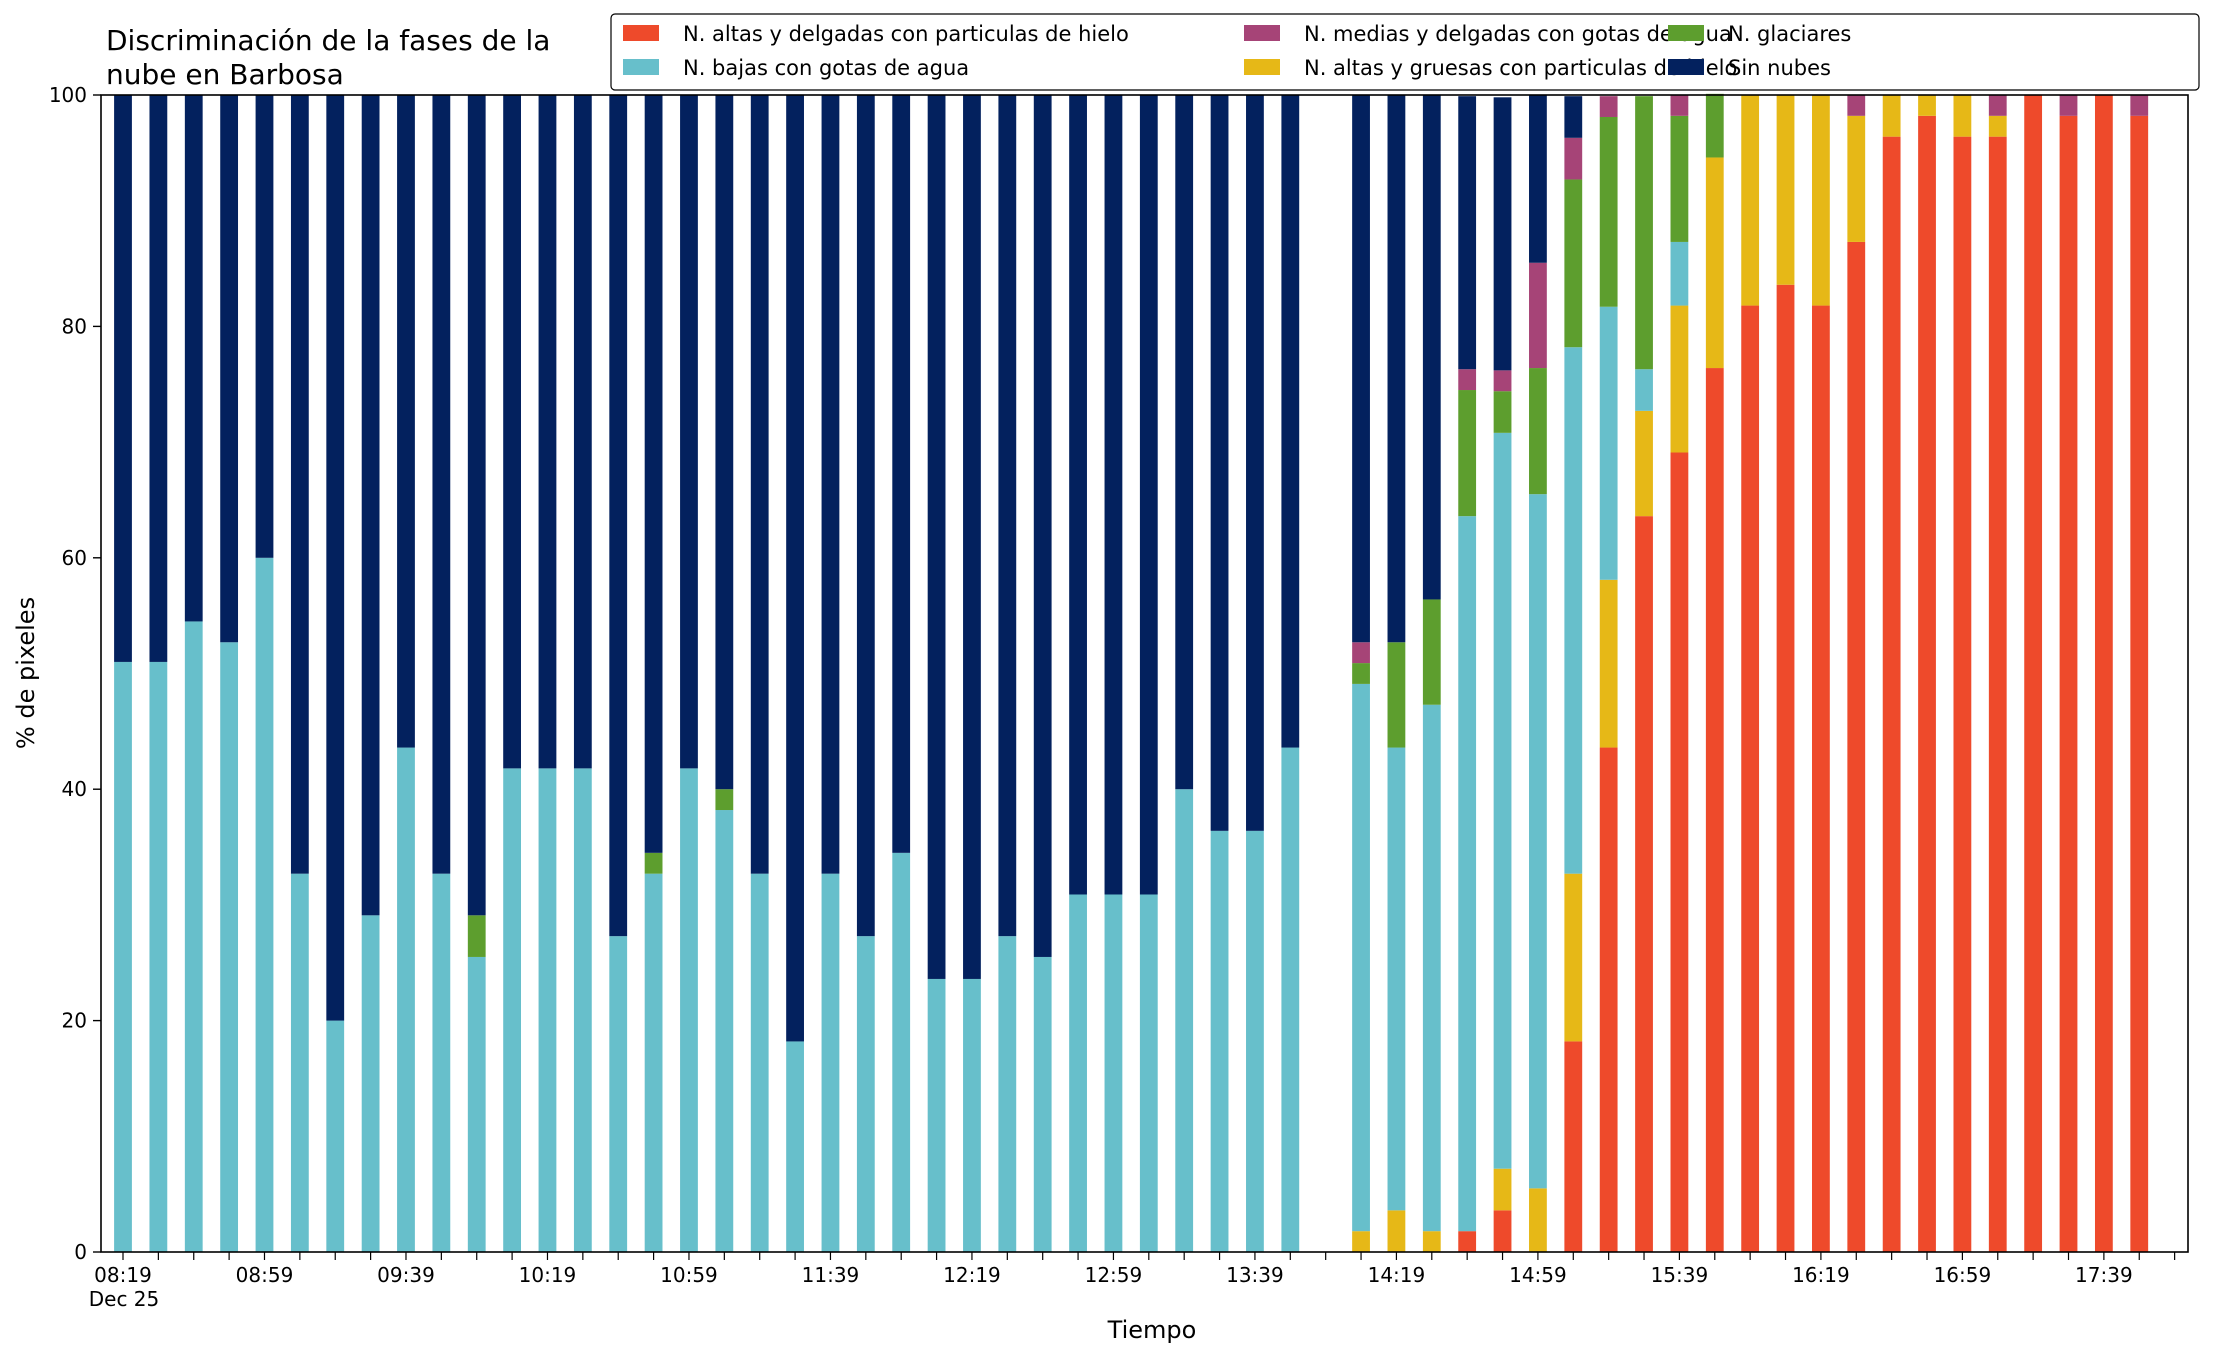  I want to click on bar-segment-0849-s2, so click(229, 947).